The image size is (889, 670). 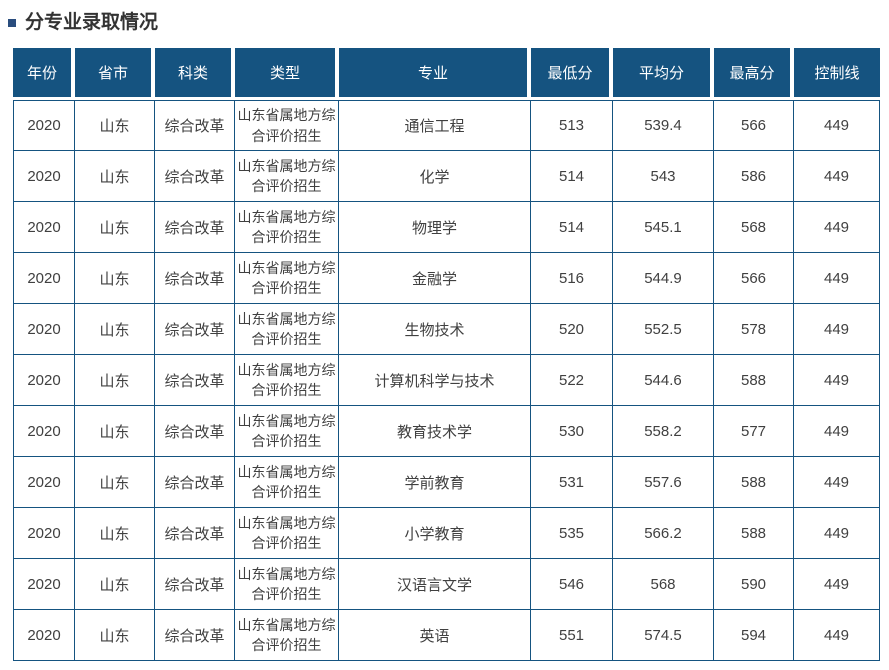 I want to click on cell-min-score: 513, so click(x=572, y=125).